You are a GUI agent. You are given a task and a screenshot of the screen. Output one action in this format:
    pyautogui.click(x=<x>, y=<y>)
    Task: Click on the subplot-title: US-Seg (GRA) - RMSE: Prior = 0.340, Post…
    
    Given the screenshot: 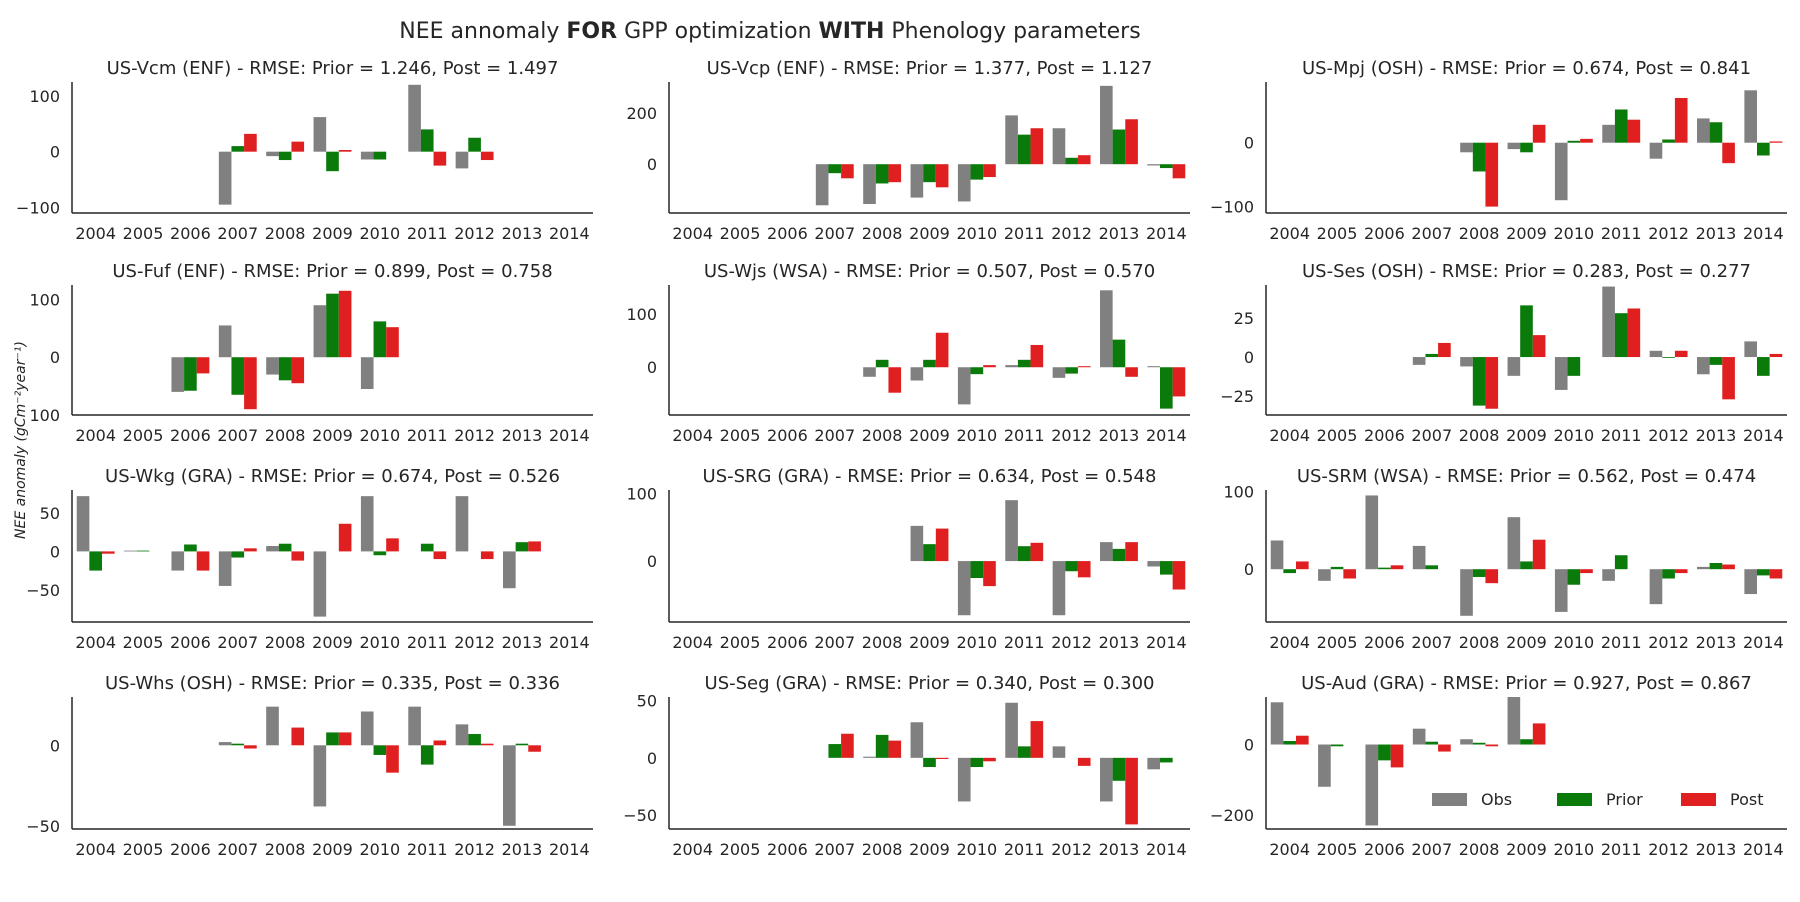 What is the action you would take?
    pyautogui.click(x=930, y=683)
    